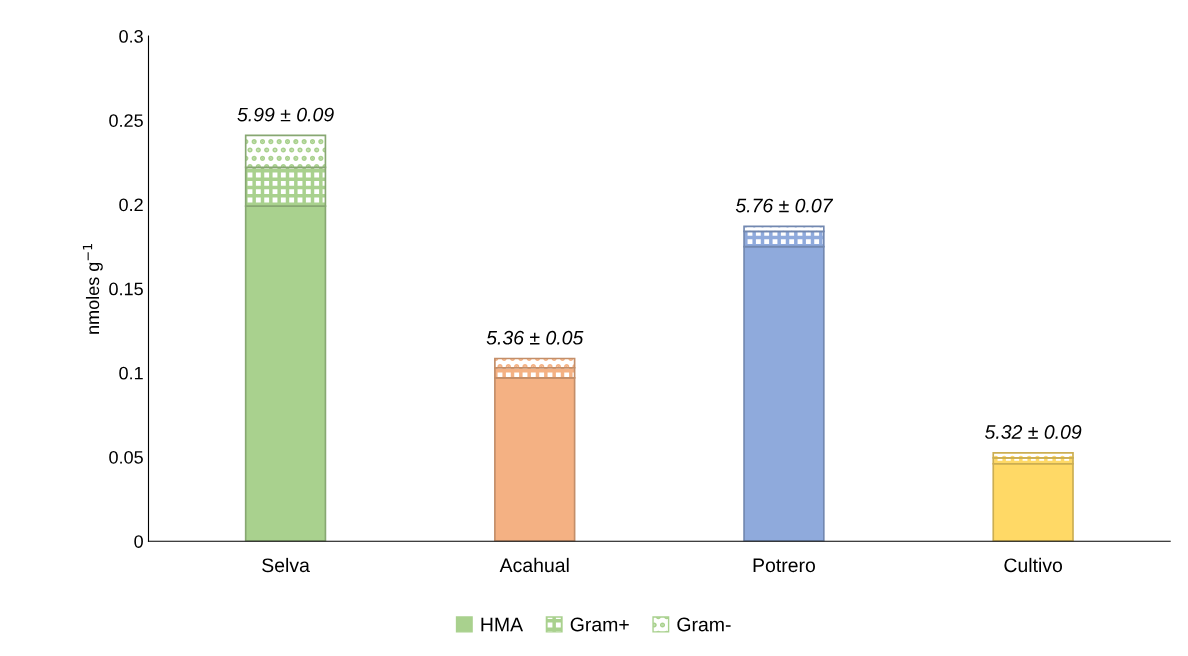  What do you see at coordinates (126, 457) in the screenshot?
I see `y-tick-label: 0.05` at bounding box center [126, 457].